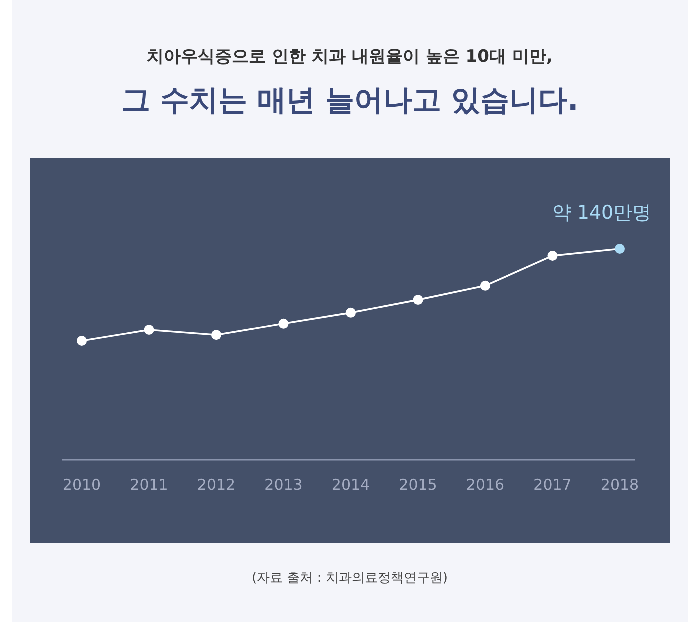 This screenshot has width=700, height=622. Describe the element at coordinates (351, 485) in the screenshot. I see `x-tick-label: 2014` at that location.